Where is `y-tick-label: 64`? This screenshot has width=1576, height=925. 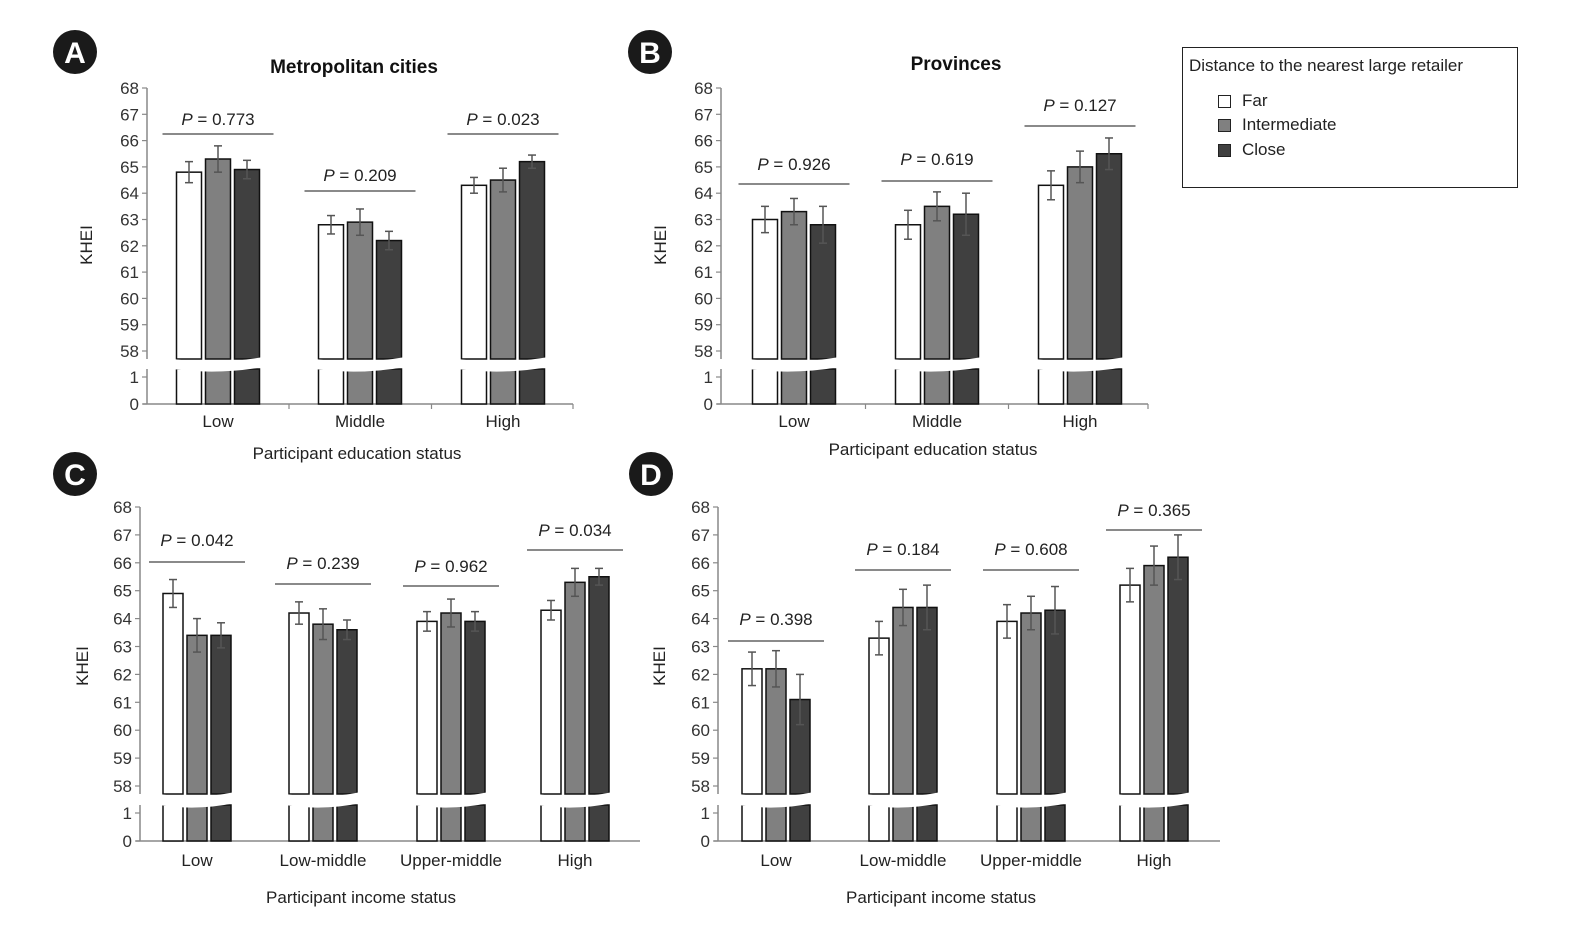 y-tick-label: 64 is located at coordinates (122, 619).